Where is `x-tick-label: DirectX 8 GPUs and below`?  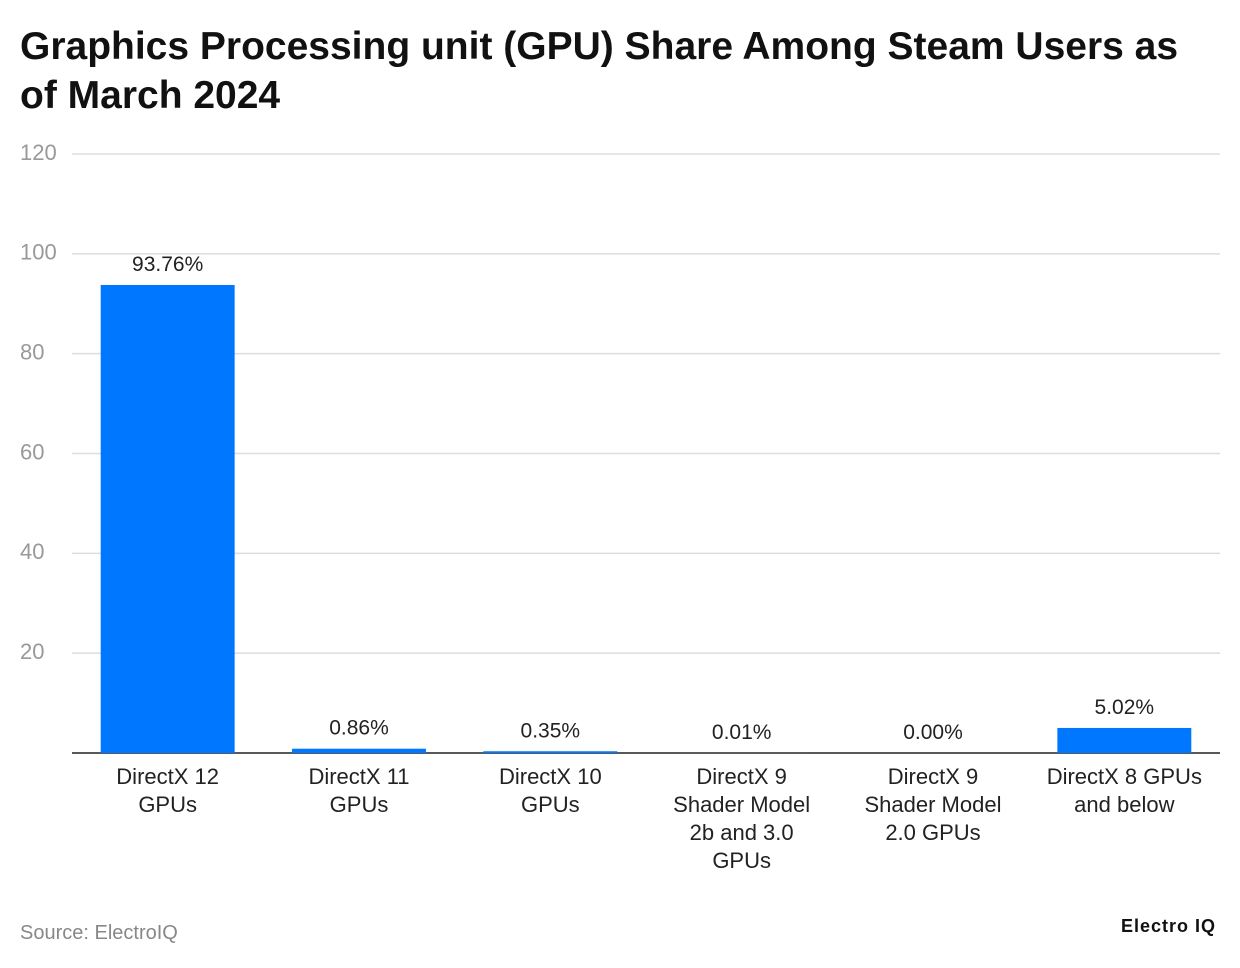
x-tick-label: DirectX 8 GPUs and below is located at coordinates (1124, 790).